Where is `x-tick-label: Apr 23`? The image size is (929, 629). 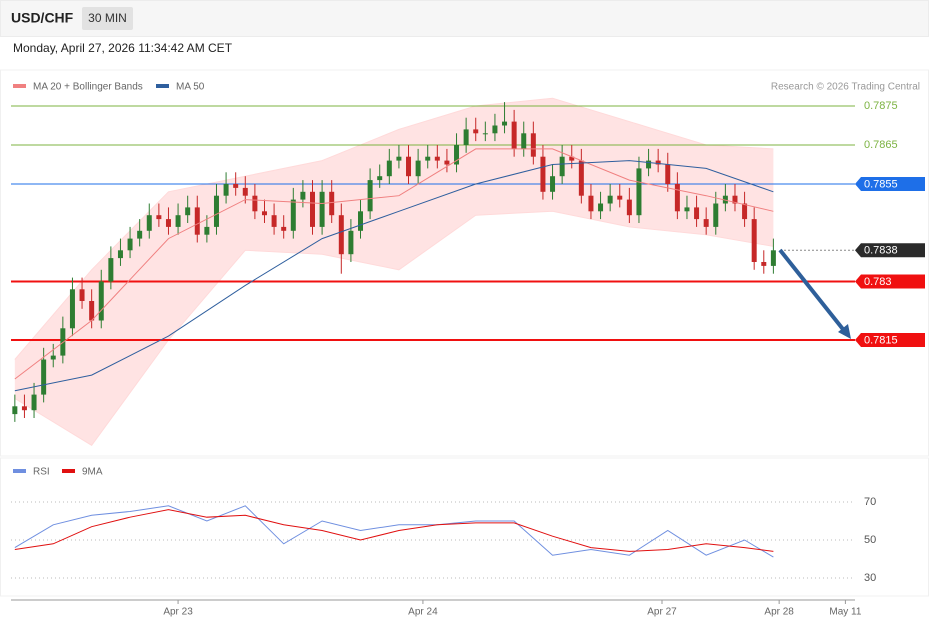 x-tick-label: Apr 23 is located at coordinates (178, 612).